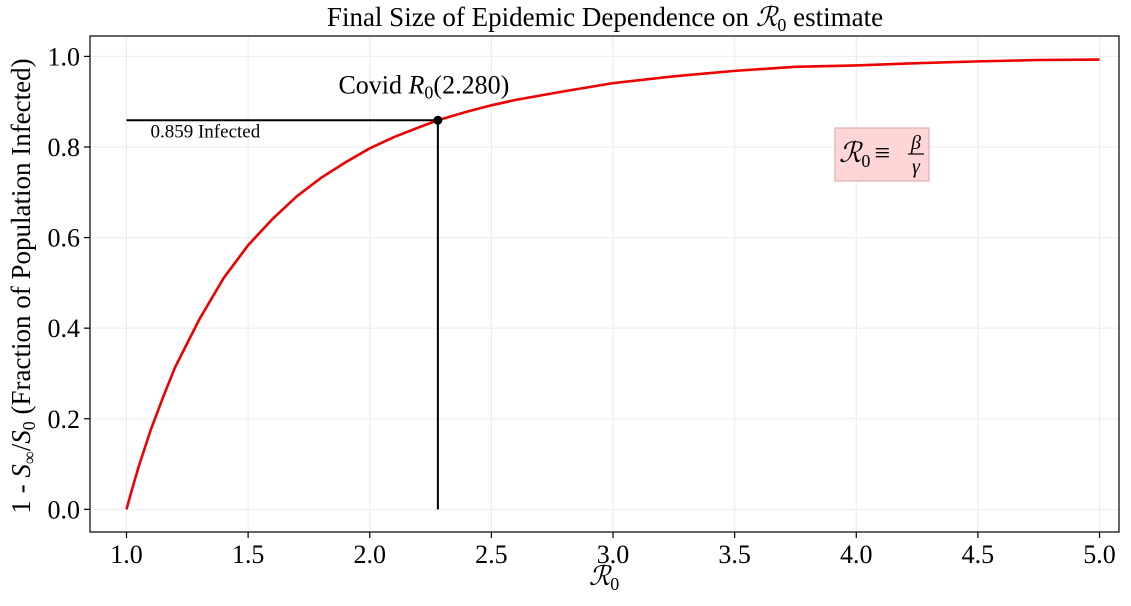  Describe the element at coordinates (64, 147) in the screenshot. I see `y-tick-label: 0.8` at that location.